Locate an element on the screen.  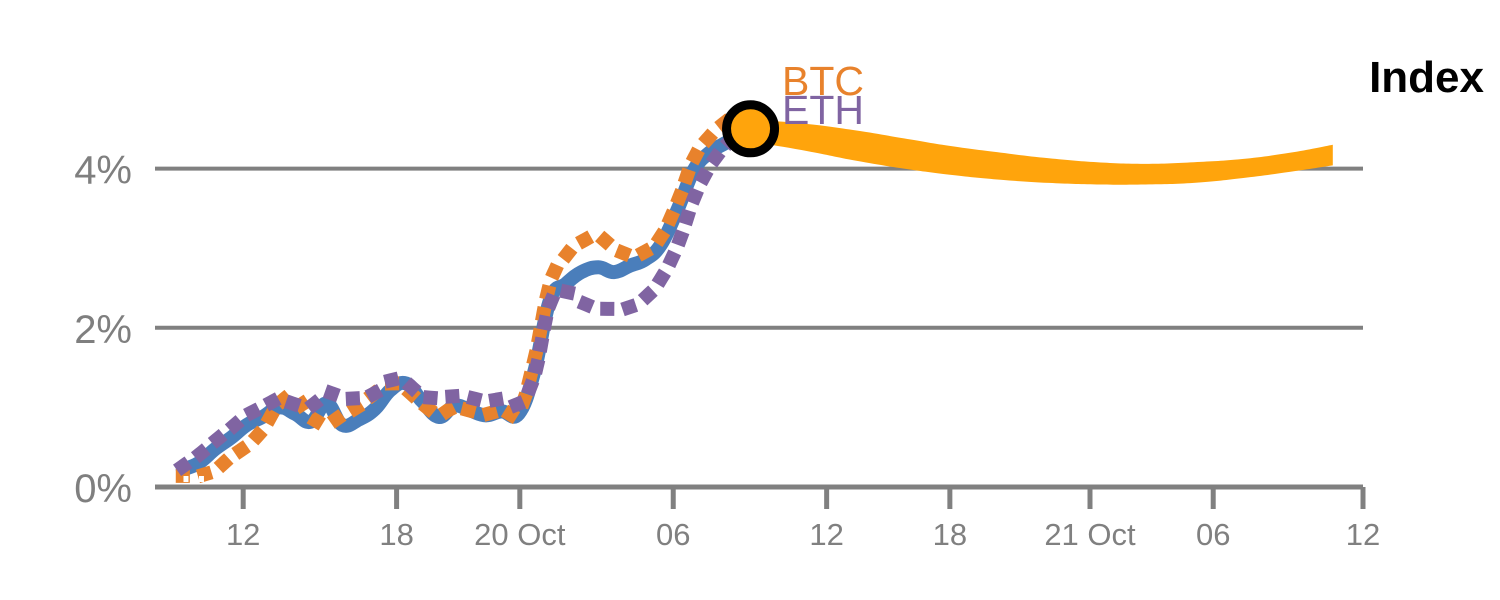
x-axis is located at coordinates (759, 492).